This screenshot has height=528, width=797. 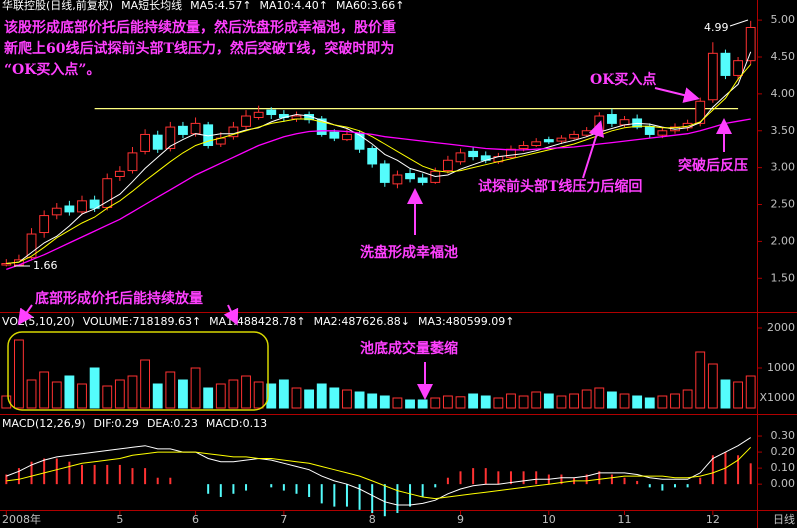 I want to click on x-tick-label: 12, so click(x=713, y=519).